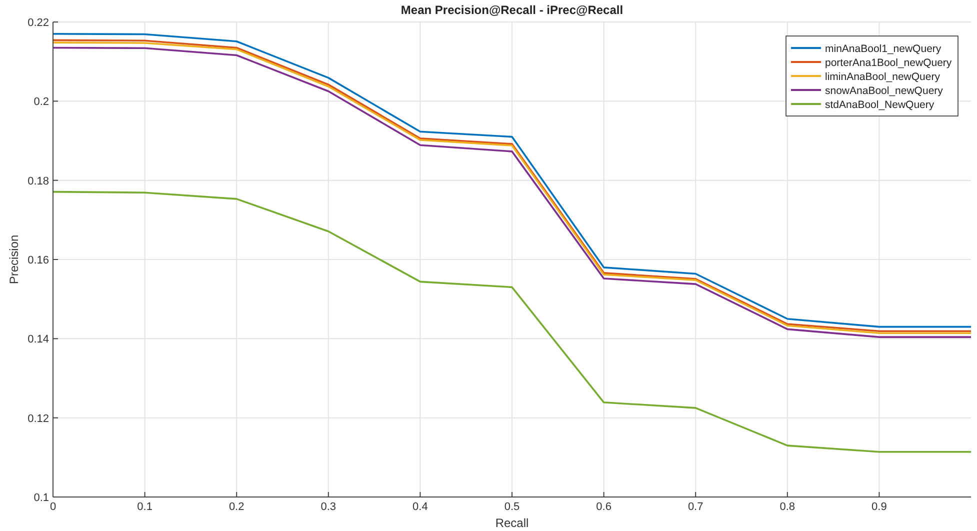  Describe the element at coordinates (512, 10) in the screenshot. I see `chart-title: Mean Precision@Recall - iPrec@Recall` at that location.